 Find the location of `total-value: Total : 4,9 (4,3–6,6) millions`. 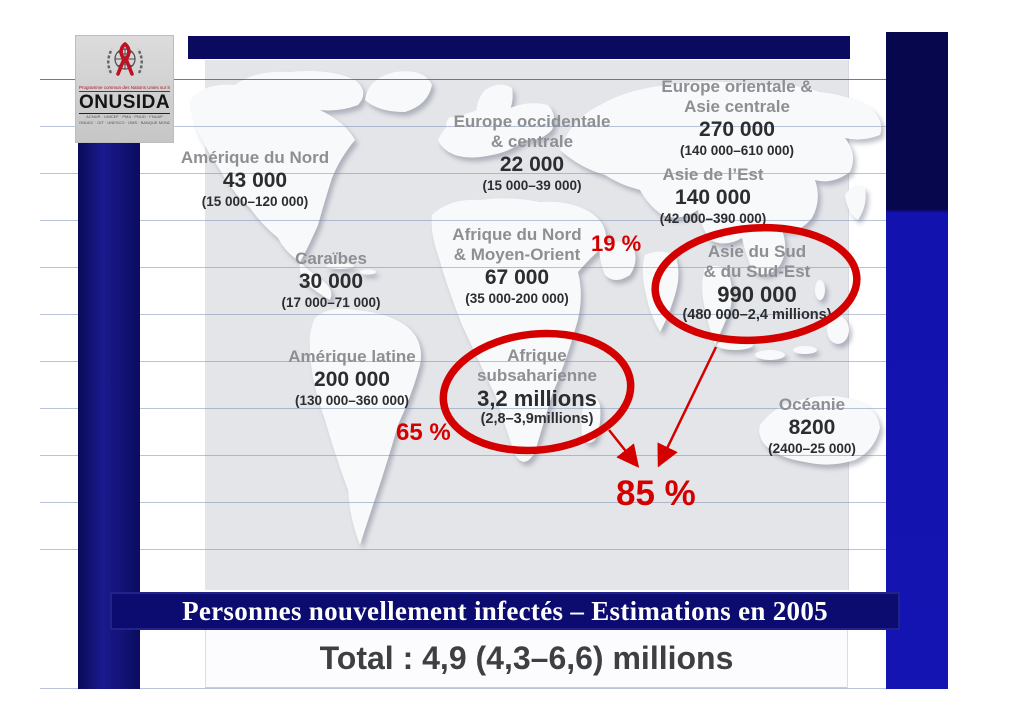

total-value: Total : 4,9 (4,3–6,6) millions is located at coordinates (526, 658).